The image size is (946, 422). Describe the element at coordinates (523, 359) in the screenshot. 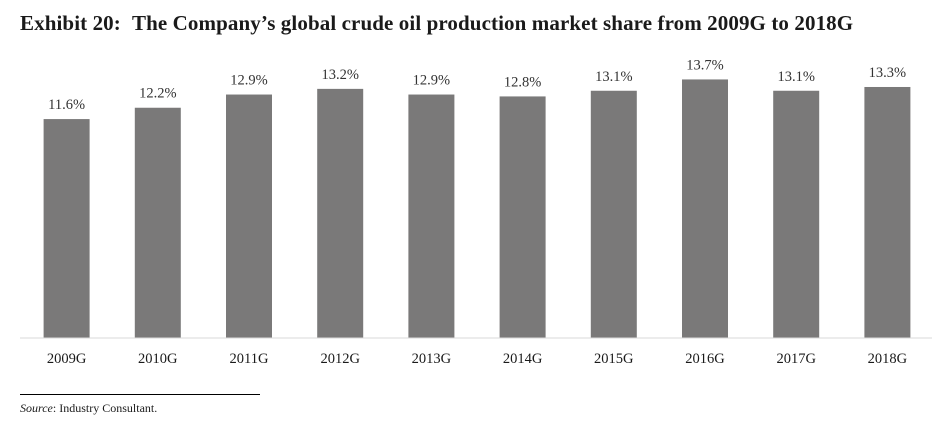

I see `x-tick-2014G: 2014G` at that location.